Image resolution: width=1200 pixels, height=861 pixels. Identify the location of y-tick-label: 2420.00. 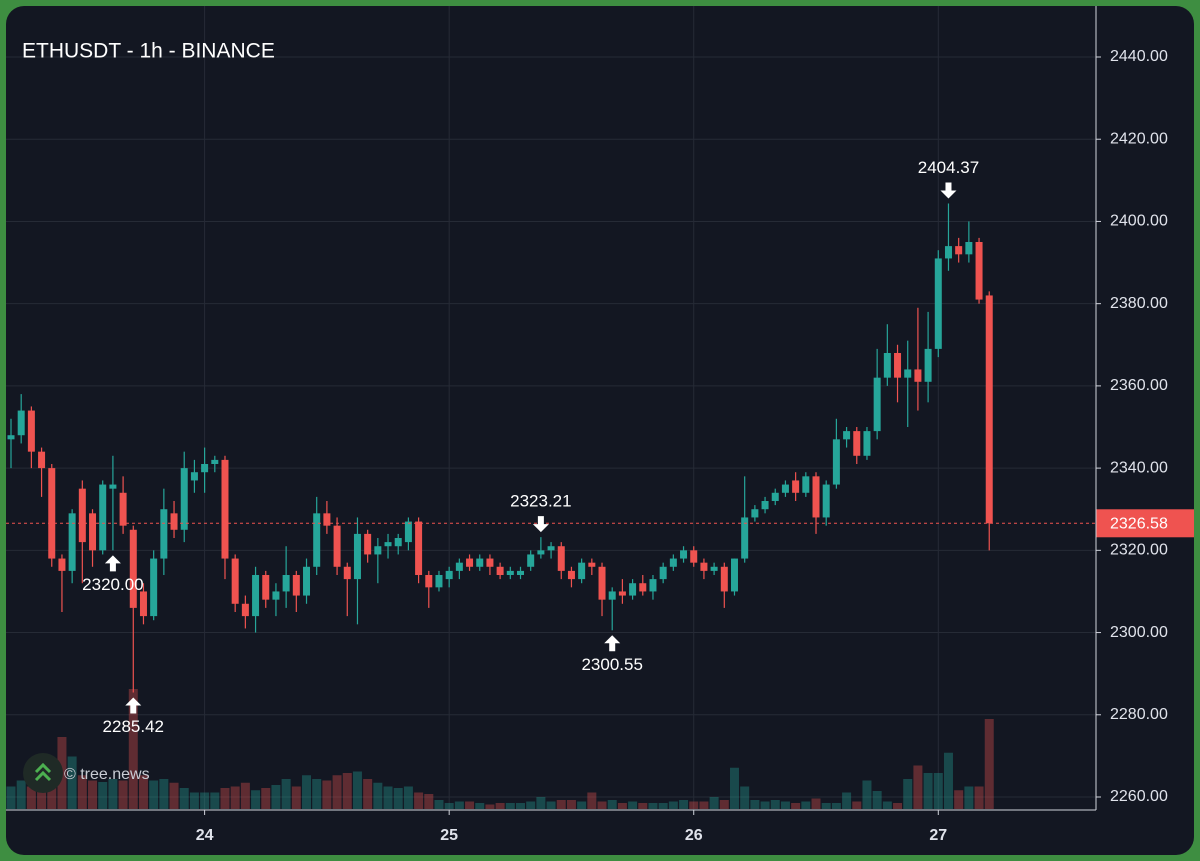
(1139, 138).